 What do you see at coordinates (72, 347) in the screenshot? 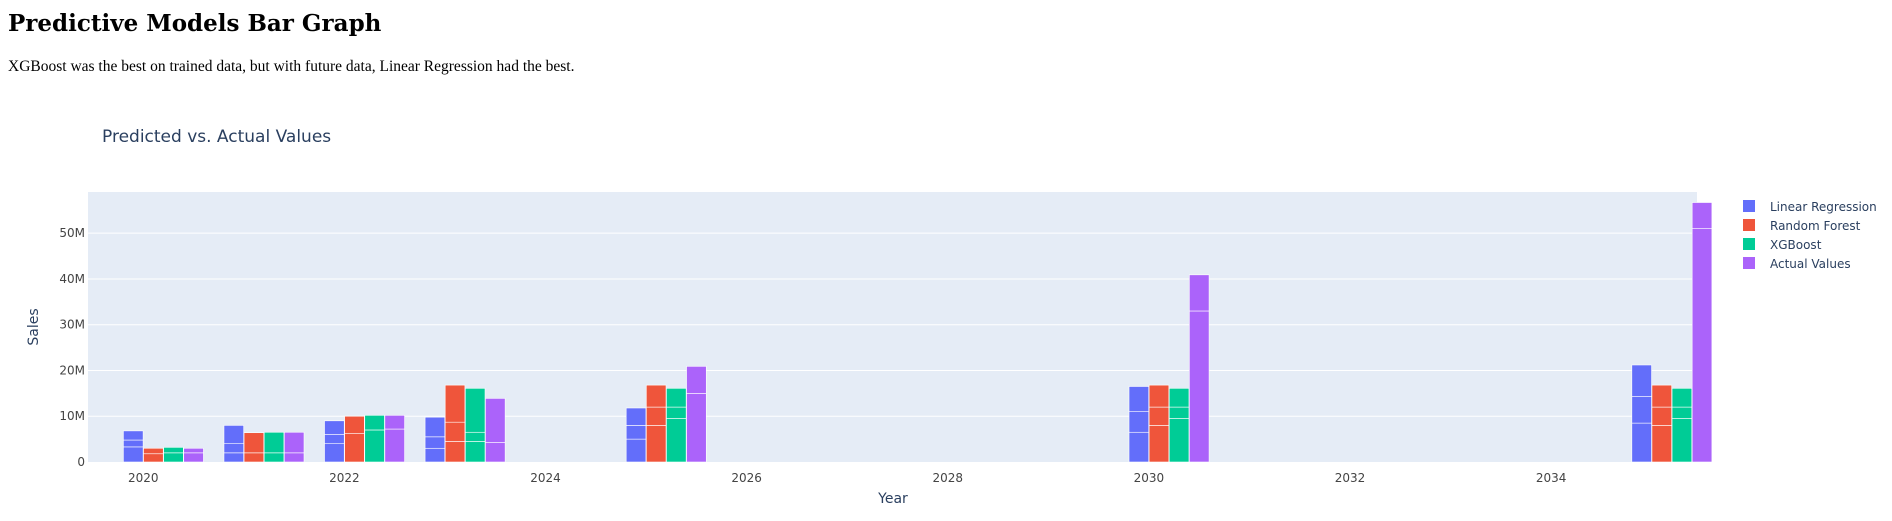
I see `y-axis-ticks: 0 10M 20M 30M 40M 50M` at bounding box center [72, 347].